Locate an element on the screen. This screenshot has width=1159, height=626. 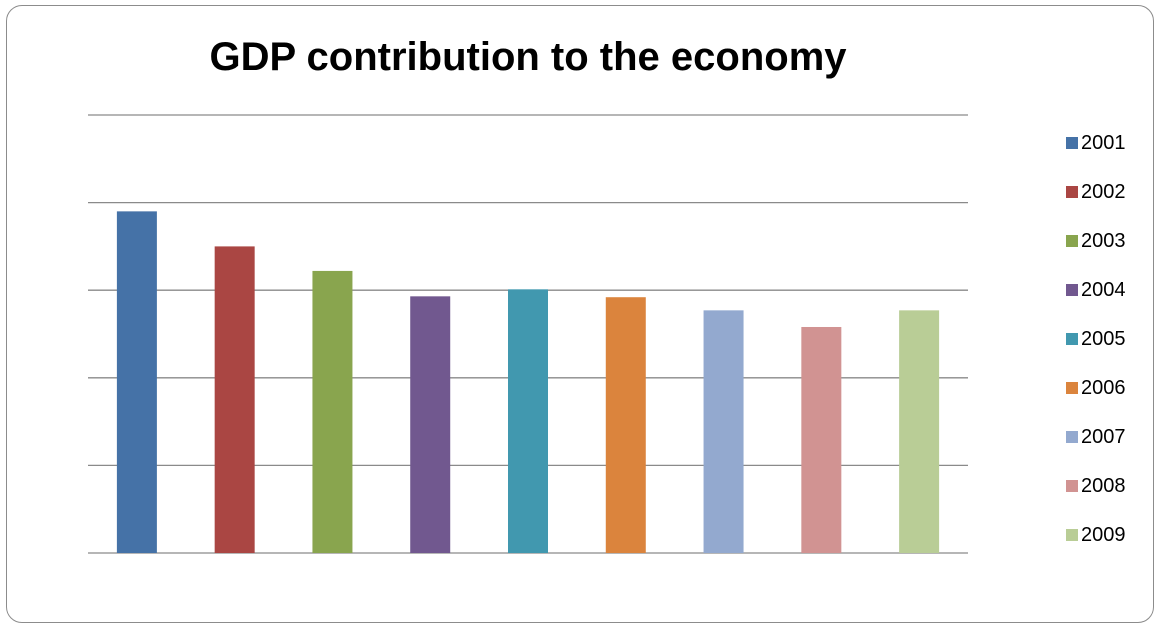
legend-item-2005: 2005 is located at coordinates (1096, 338).